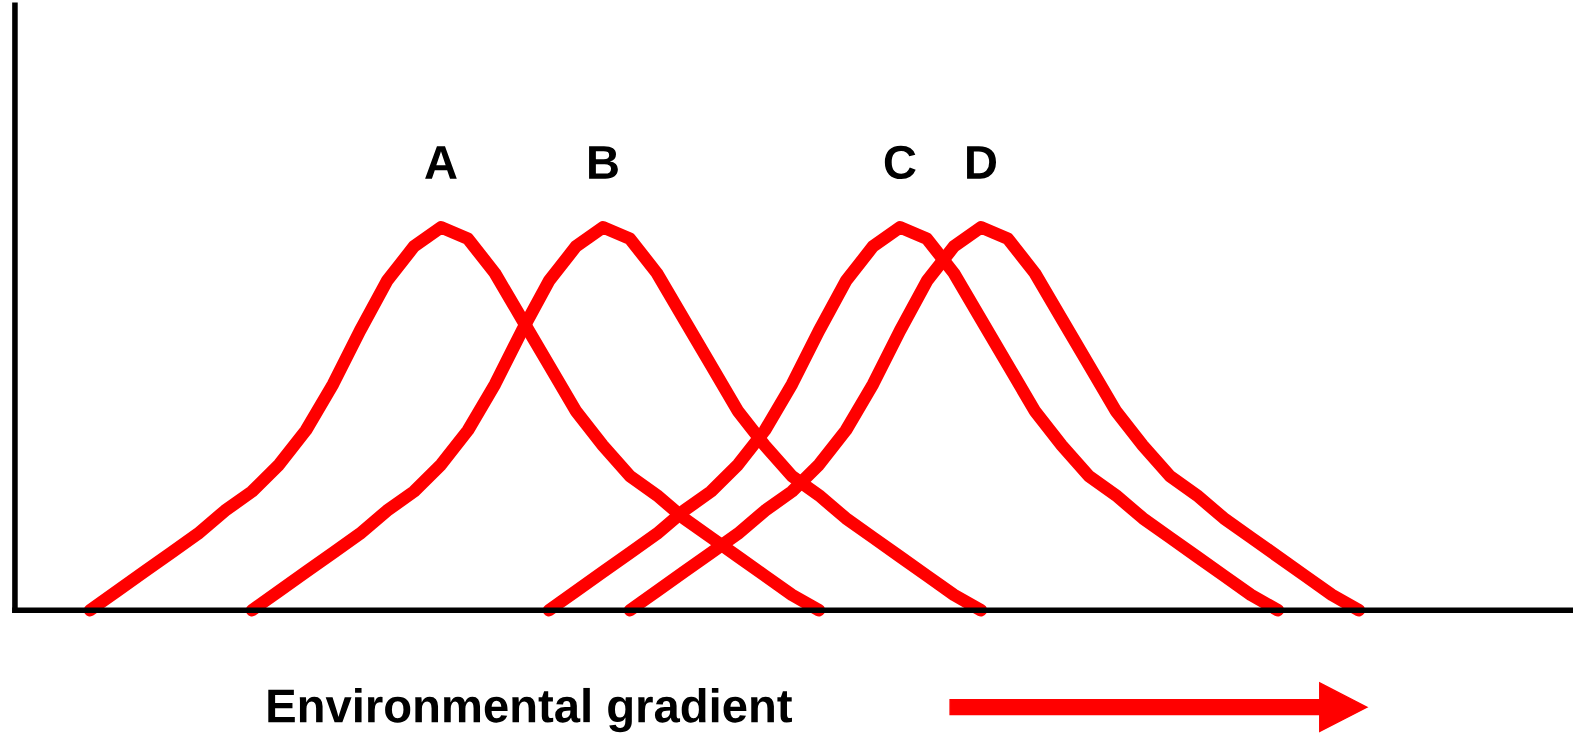 The height and width of the screenshot is (746, 1573). What do you see at coordinates (900, 162) in the screenshot?
I see `series-label: C` at bounding box center [900, 162].